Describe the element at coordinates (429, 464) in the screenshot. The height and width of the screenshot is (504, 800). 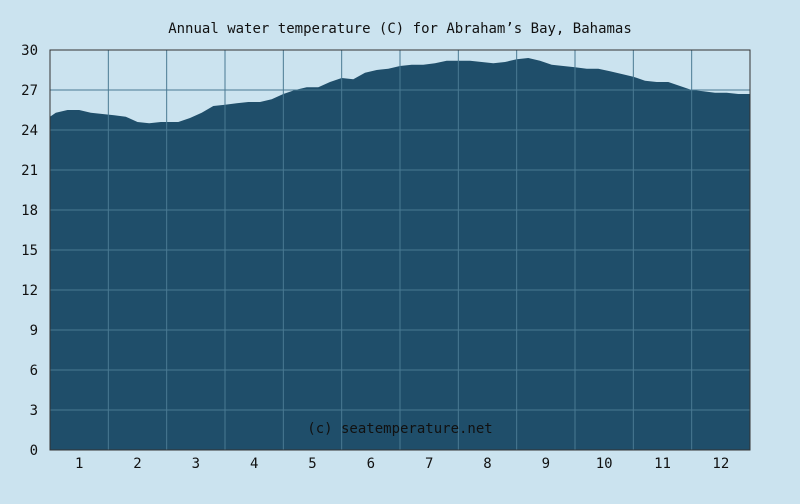
I see `x-tick-label: 7` at that location.